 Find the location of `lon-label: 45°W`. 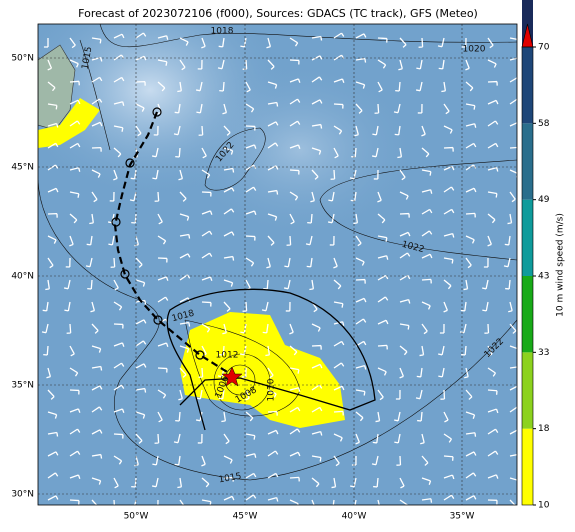

lon-label: 45°W is located at coordinates (245, 517).